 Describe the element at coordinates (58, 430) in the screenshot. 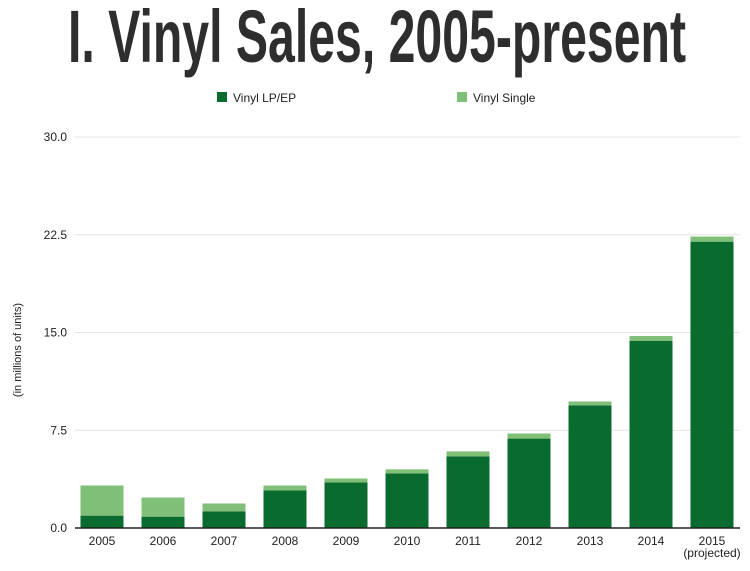

I see `y-tick-label: 7.5` at that location.